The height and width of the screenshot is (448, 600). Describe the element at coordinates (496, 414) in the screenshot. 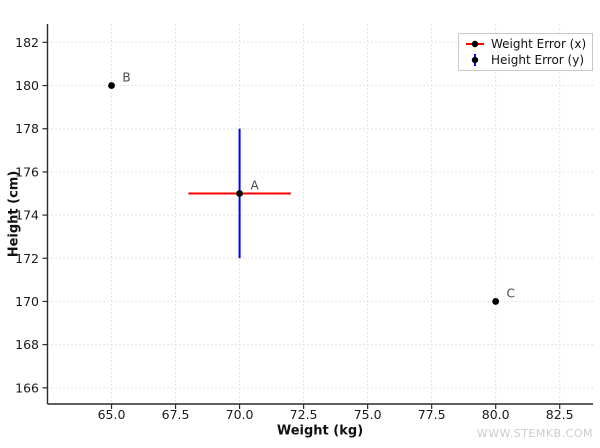

I see `x-tick-label: 80.0` at that location.